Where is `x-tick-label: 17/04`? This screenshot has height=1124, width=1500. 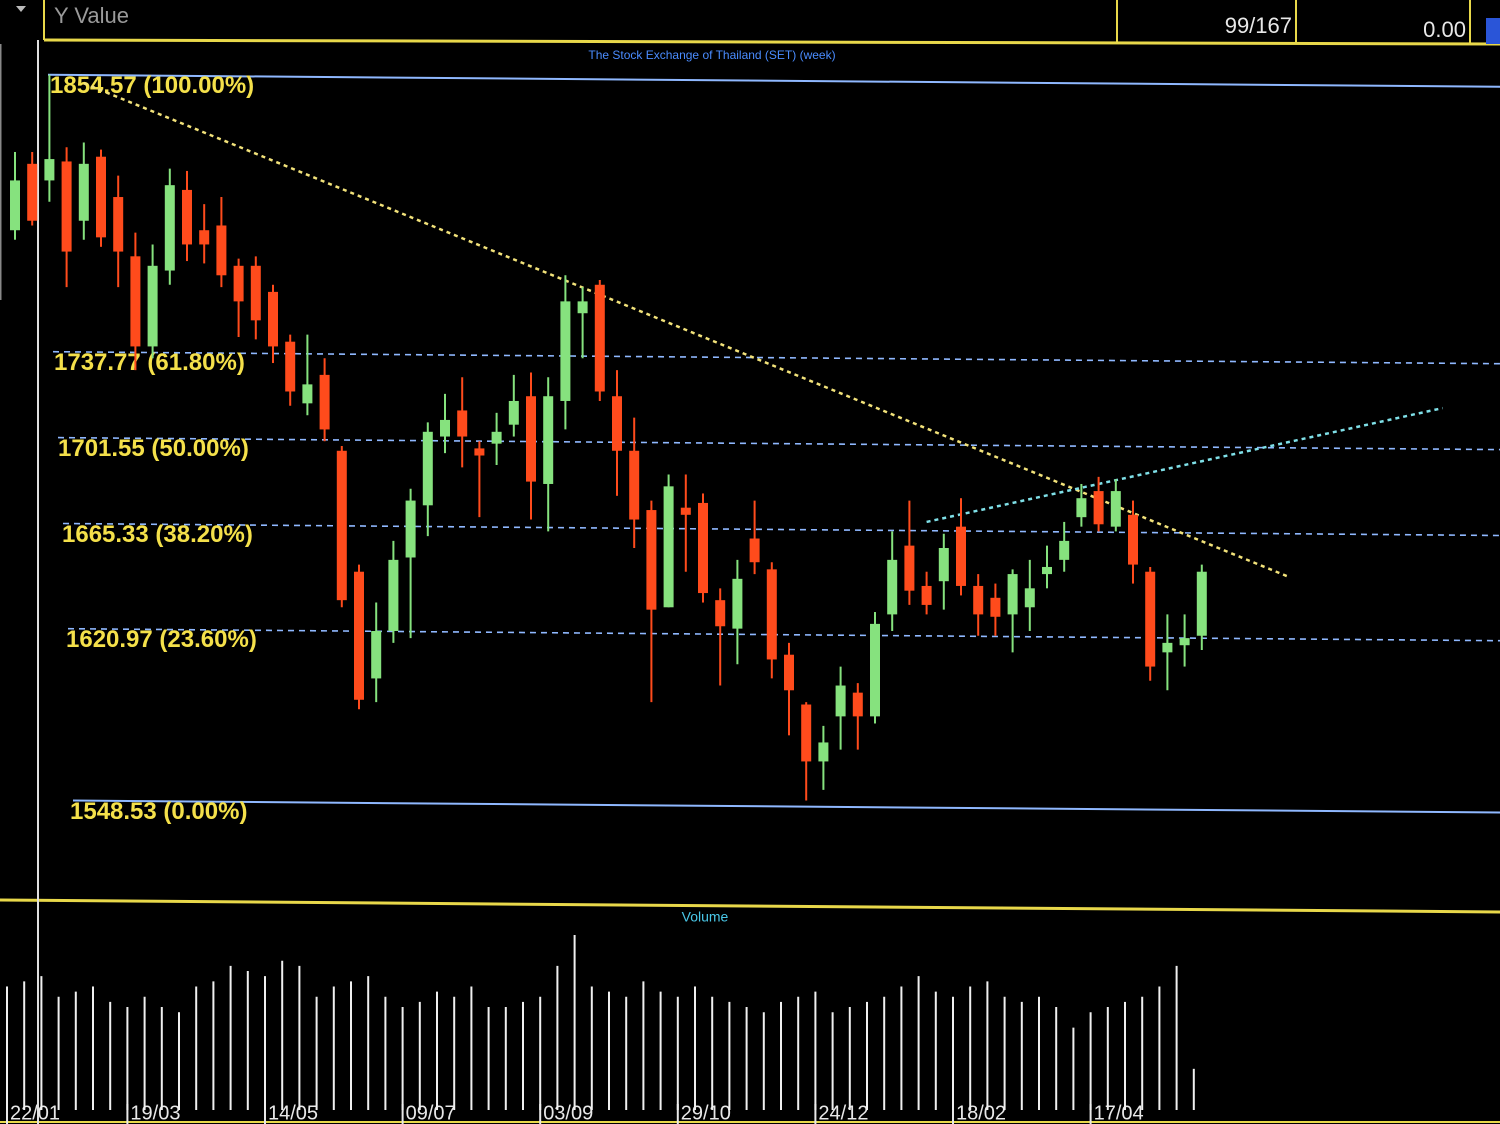
x-tick-label: 17/04 is located at coordinates (1119, 1113).